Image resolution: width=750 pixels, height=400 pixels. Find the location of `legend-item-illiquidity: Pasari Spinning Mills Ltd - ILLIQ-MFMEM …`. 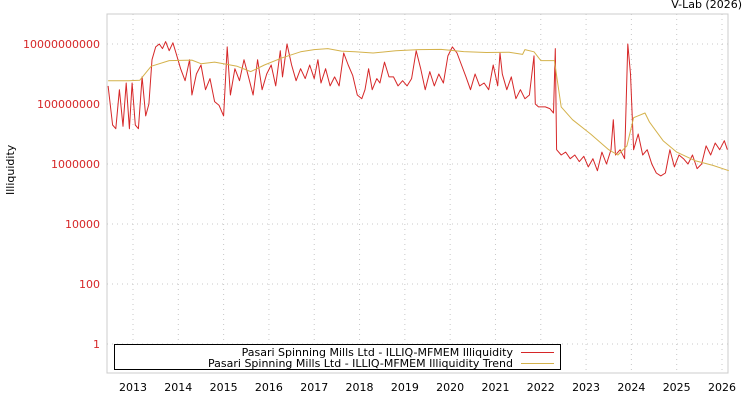

legend-item-illiquidity: Pasari Spinning Mills Ltd - ILLIQ-MFMEM … is located at coordinates (398, 352).